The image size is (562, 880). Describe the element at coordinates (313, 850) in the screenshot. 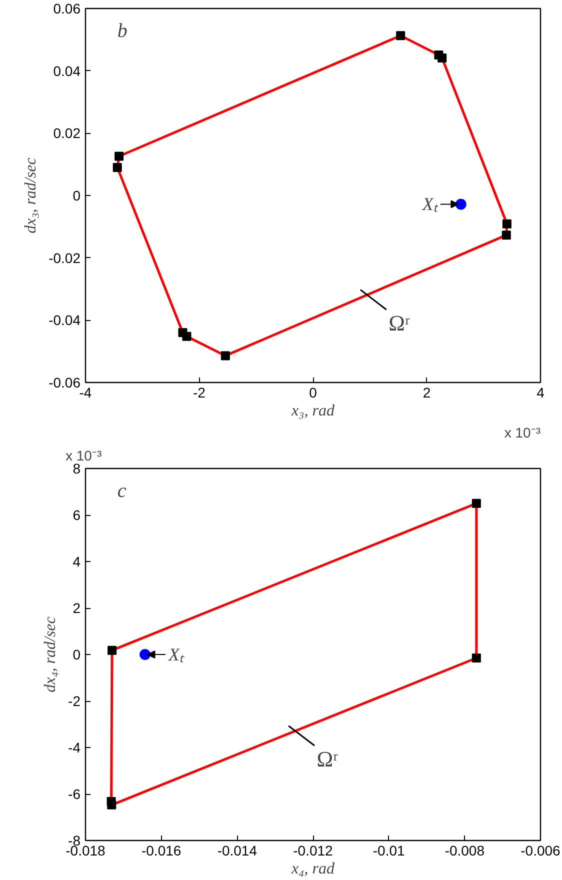

I see `x-tick-label: -0.012` at that location.